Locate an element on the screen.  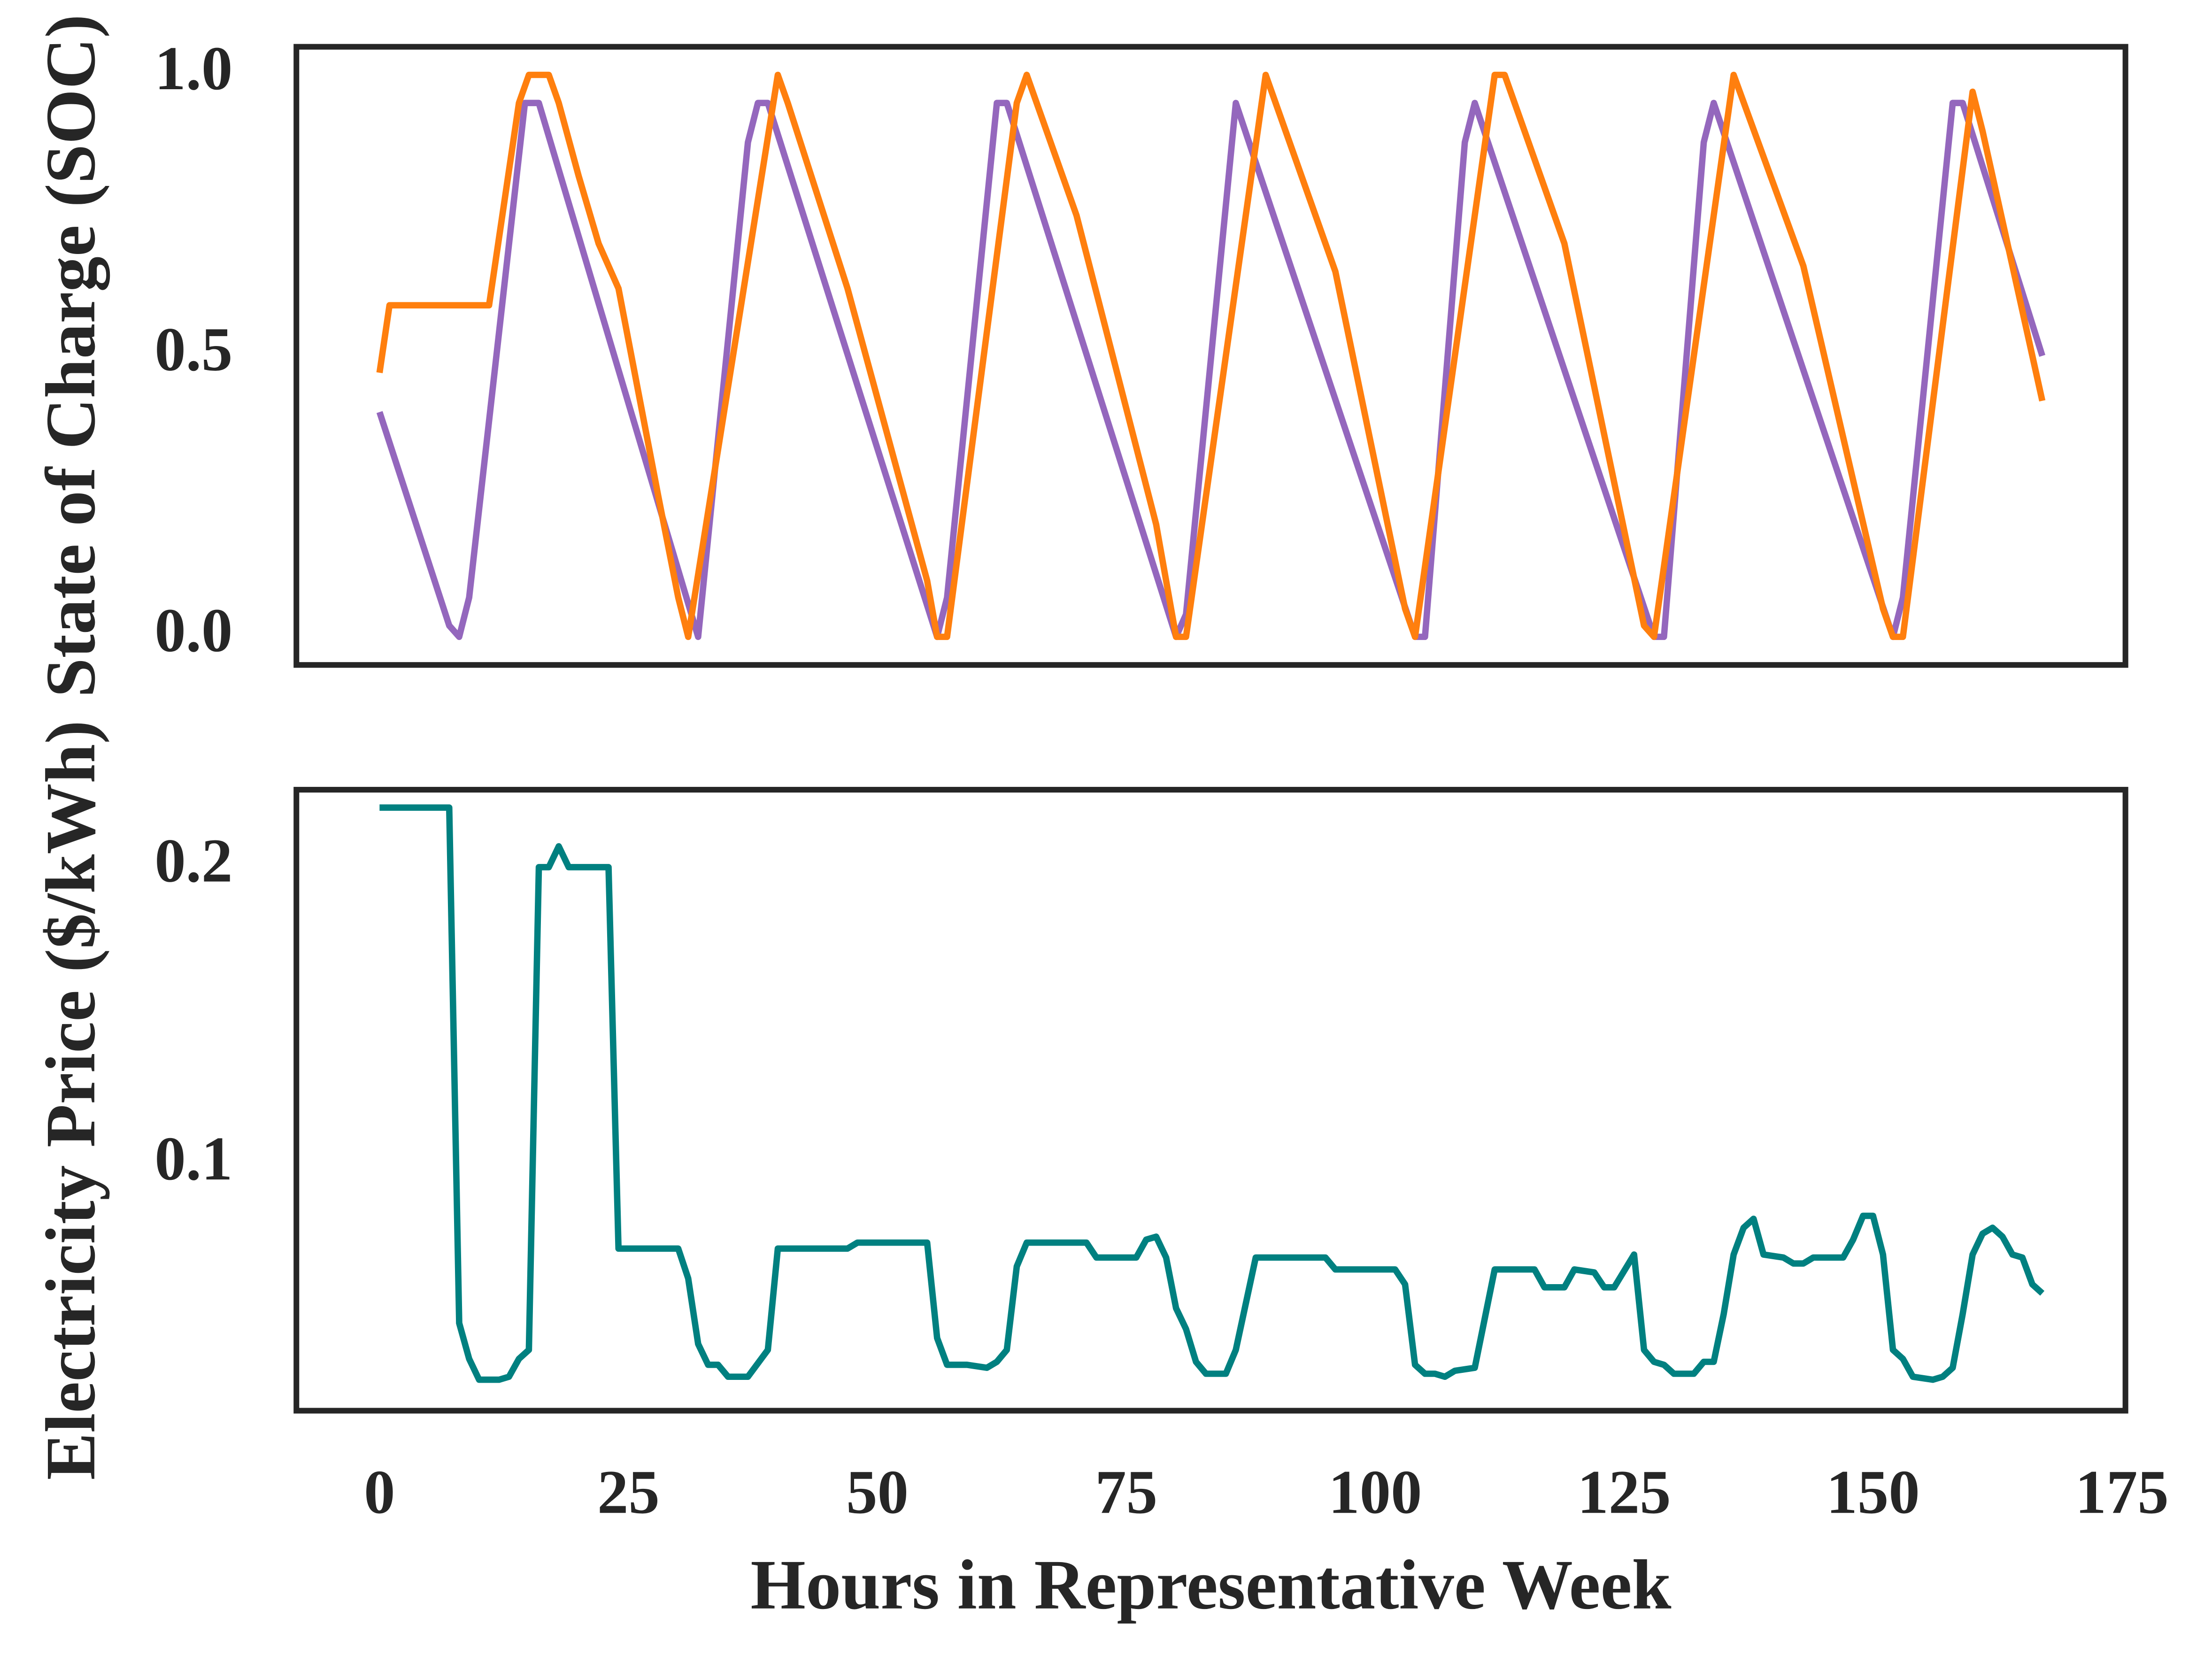
y-tick-label: 0.2 is located at coordinates (193, 860).